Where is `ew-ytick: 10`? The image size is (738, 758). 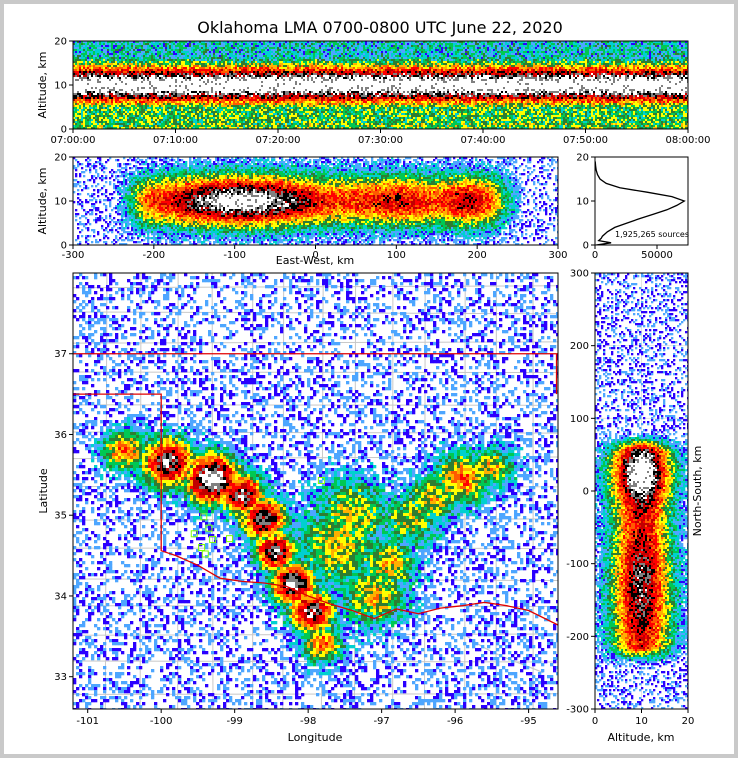 ew-ytick: 10 is located at coordinates (60, 202).